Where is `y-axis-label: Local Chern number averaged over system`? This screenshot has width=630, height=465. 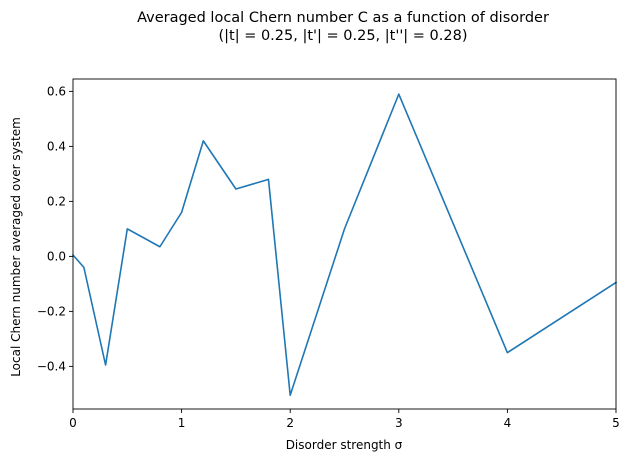
y-axis-label: Local Chern number averaged over system is located at coordinates (16, 247).